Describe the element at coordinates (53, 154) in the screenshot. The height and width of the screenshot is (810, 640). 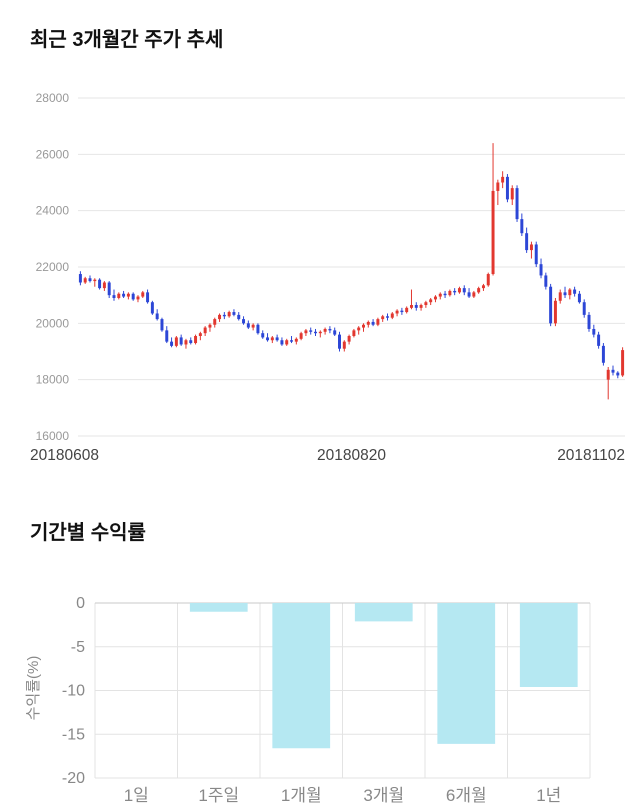
I see `y-tick-label: 26000` at that location.